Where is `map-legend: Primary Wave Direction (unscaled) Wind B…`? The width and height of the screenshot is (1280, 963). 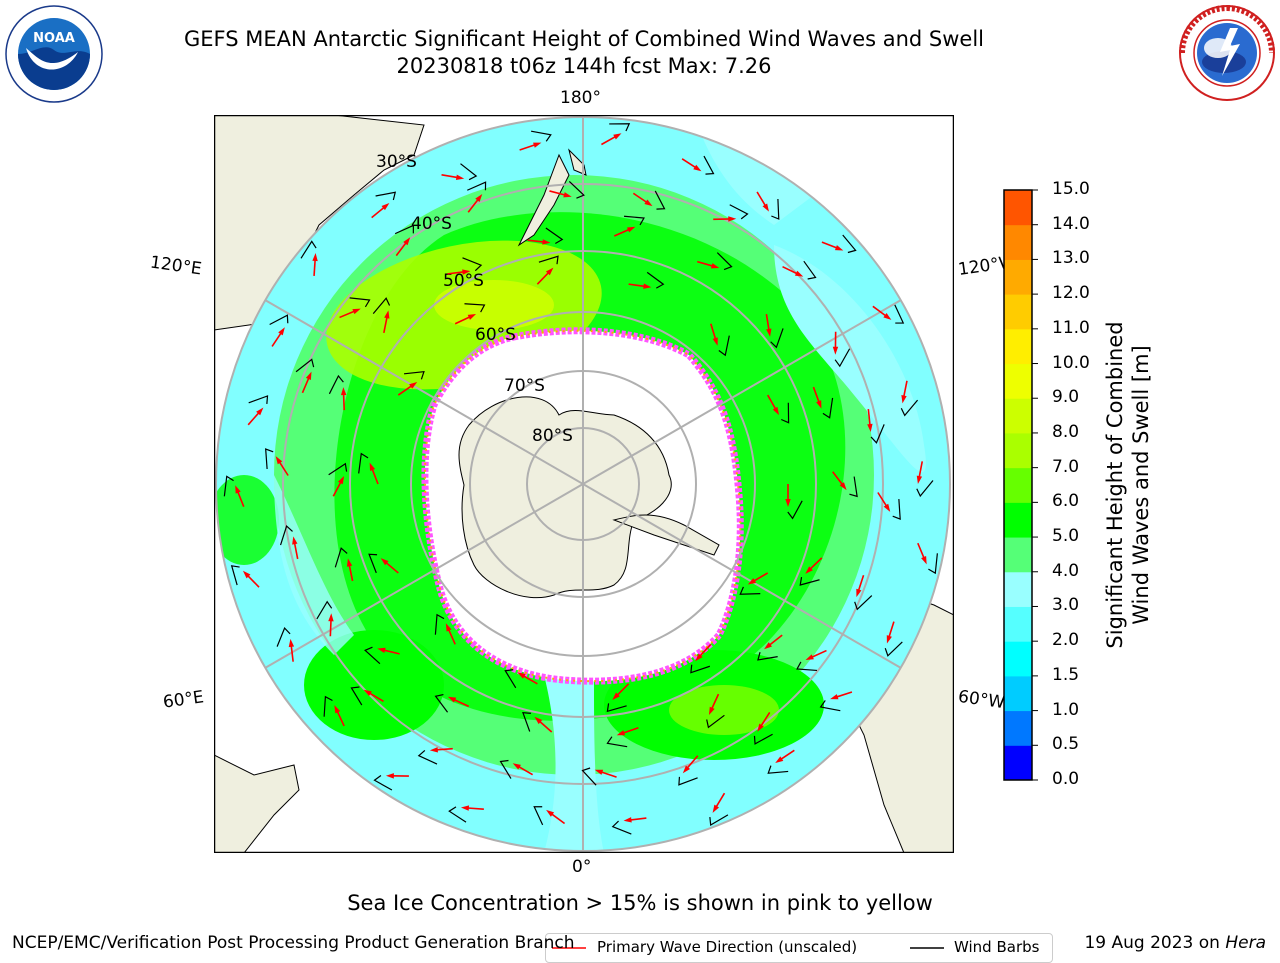 map-legend: Primary Wave Direction (unscaled) Wind B… is located at coordinates (799, 948).